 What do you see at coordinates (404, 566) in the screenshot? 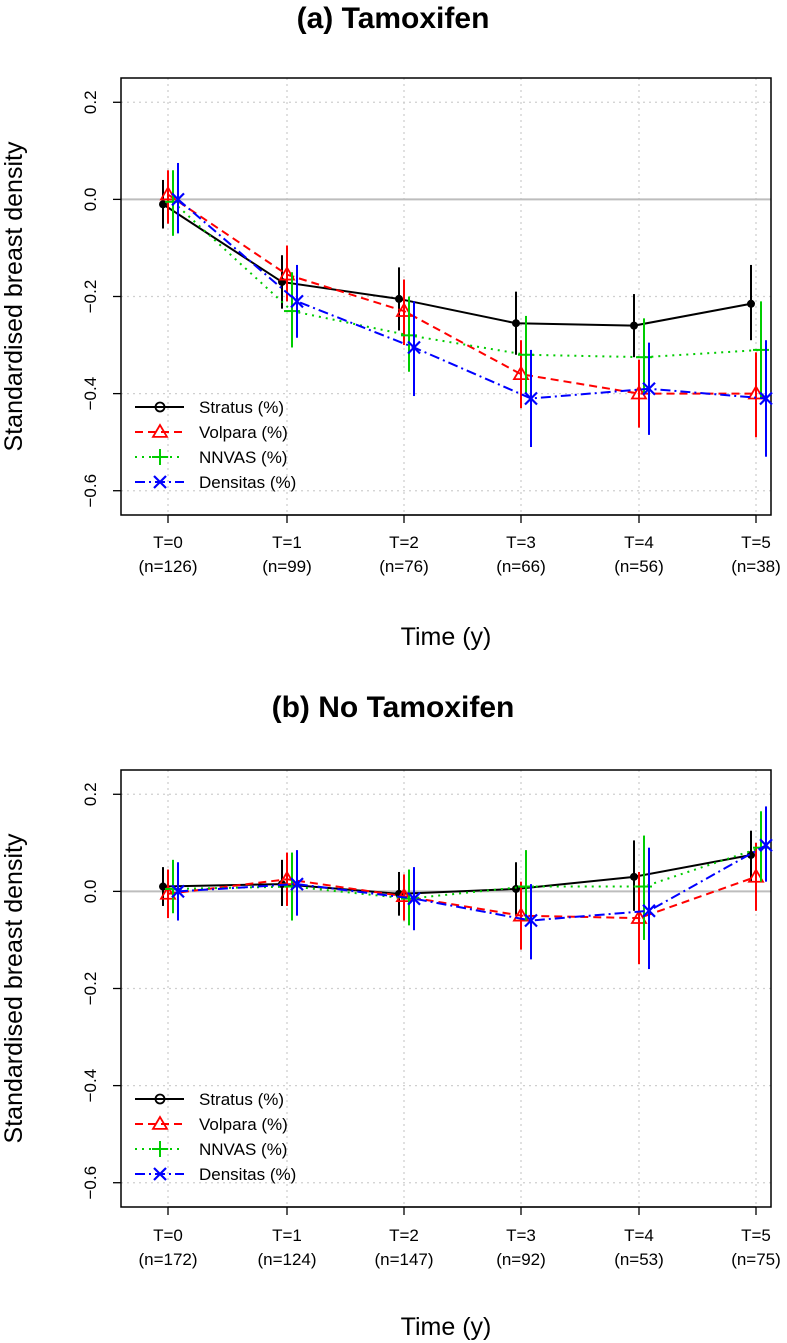
I see `x-sample-size-label: (n=76)` at bounding box center [404, 566].